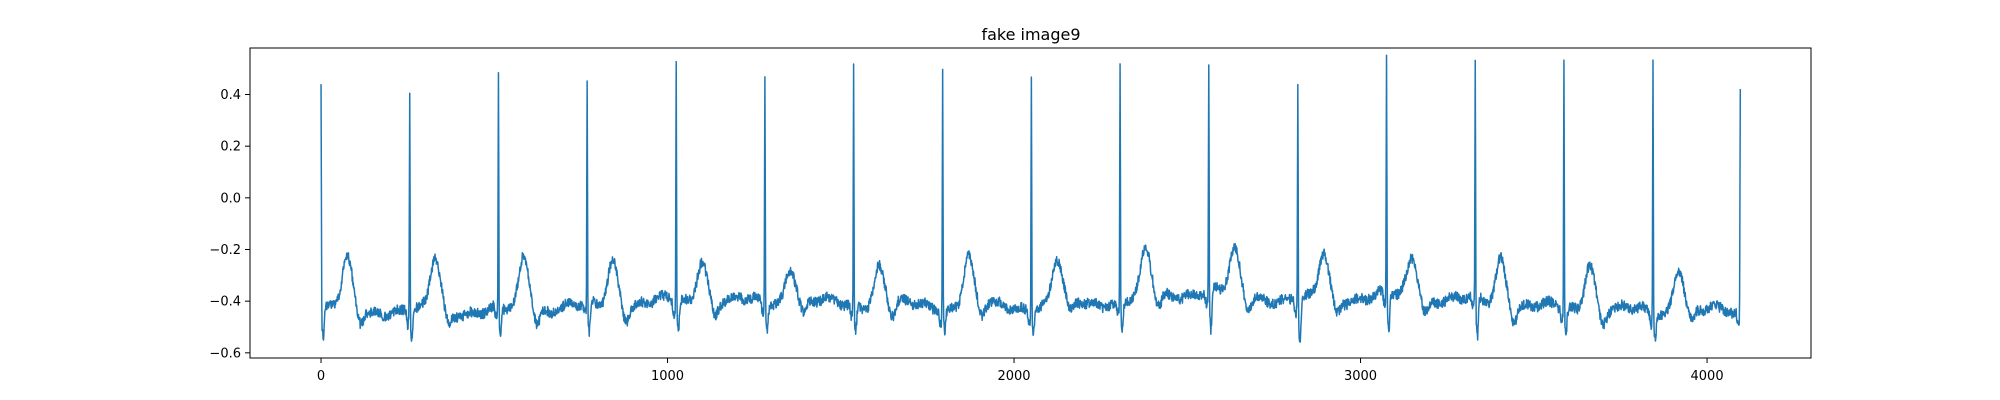 This screenshot has width=2000, height=400. I want to click on chart-title: fake image9, so click(1030, 34).